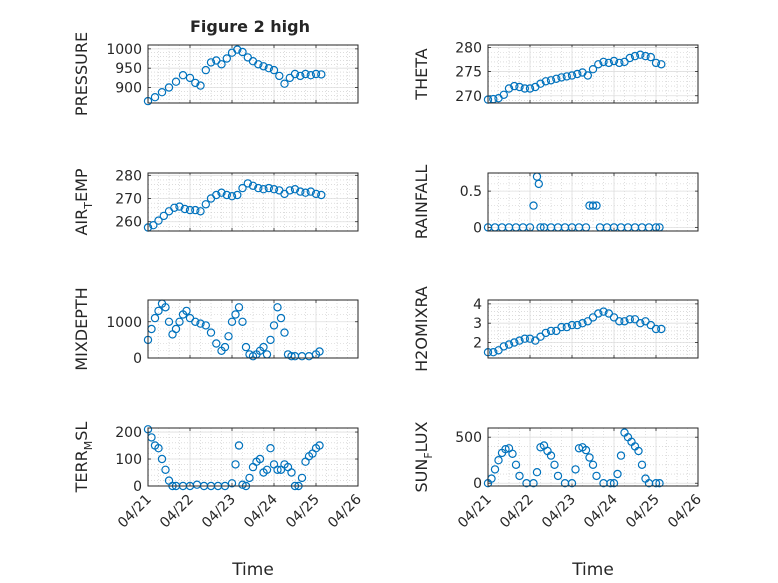 This screenshot has width=778, height=583. I want to click on y-tick-label: 1000, so click(124, 323).